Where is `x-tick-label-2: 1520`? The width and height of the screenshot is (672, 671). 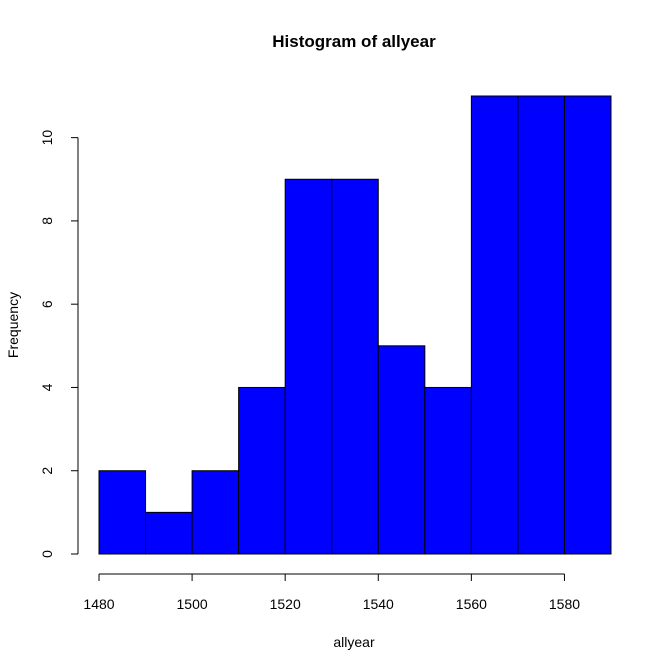 x-tick-label-2: 1520 is located at coordinates (285, 604).